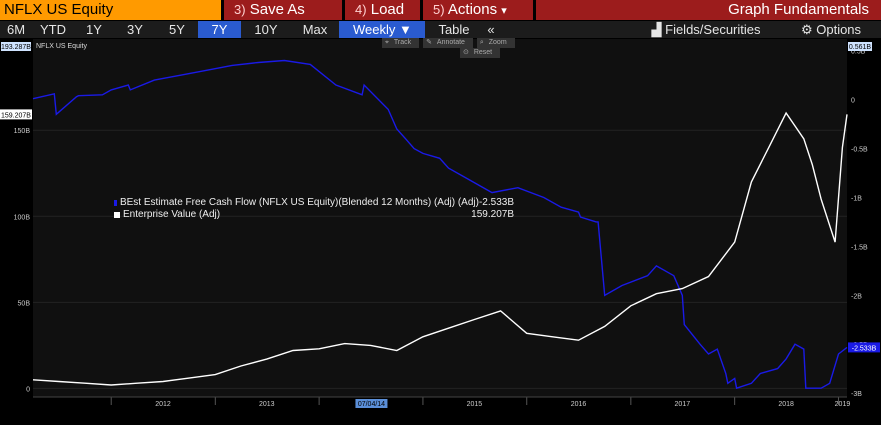 Image resolution: width=881 pixels, height=425 pixels. What do you see at coordinates (839, 29) in the screenshot?
I see `options-label: Options` at bounding box center [839, 29].